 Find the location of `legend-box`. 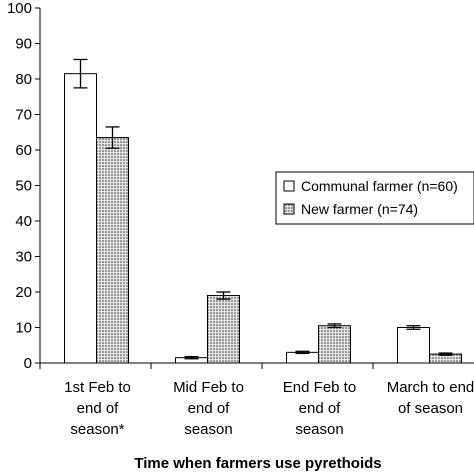

legend-box is located at coordinates (374, 198).